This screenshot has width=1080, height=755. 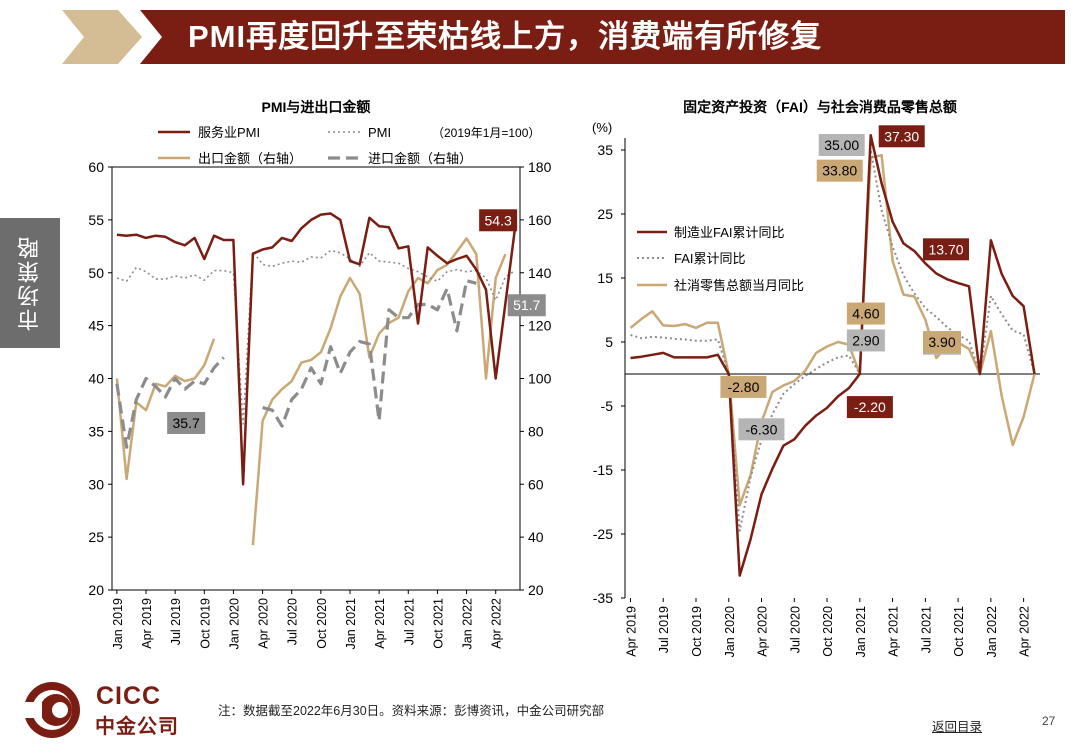 I want to click on y-tick-label-left: 20, so click(x=96, y=590).